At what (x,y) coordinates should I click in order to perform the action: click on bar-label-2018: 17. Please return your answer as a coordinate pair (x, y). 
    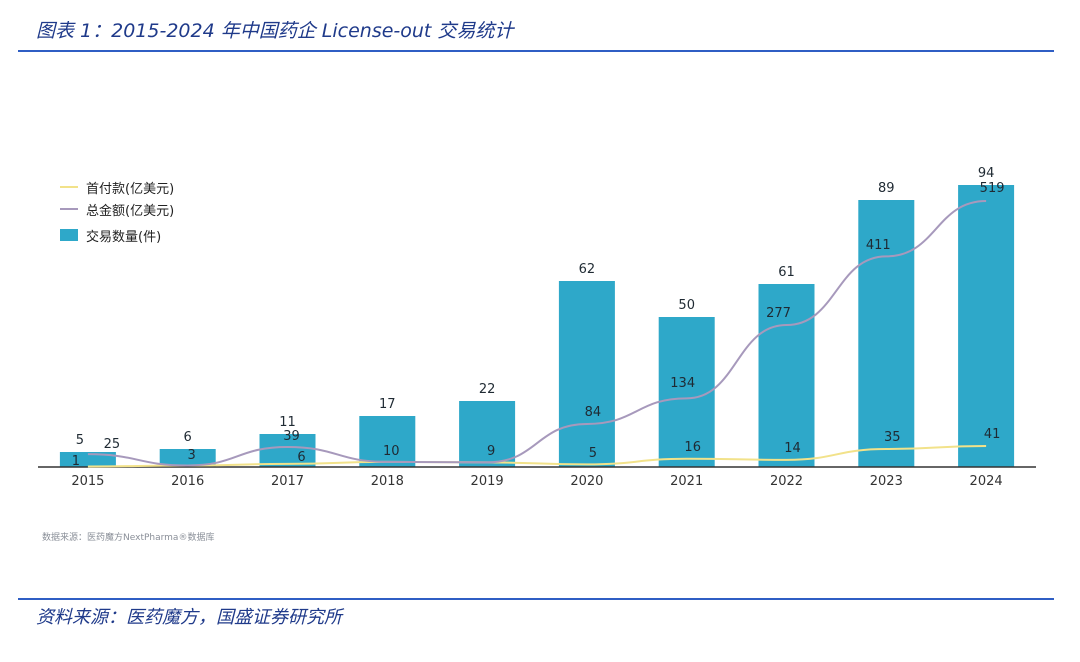
    Looking at the image, I should click on (387, 404).